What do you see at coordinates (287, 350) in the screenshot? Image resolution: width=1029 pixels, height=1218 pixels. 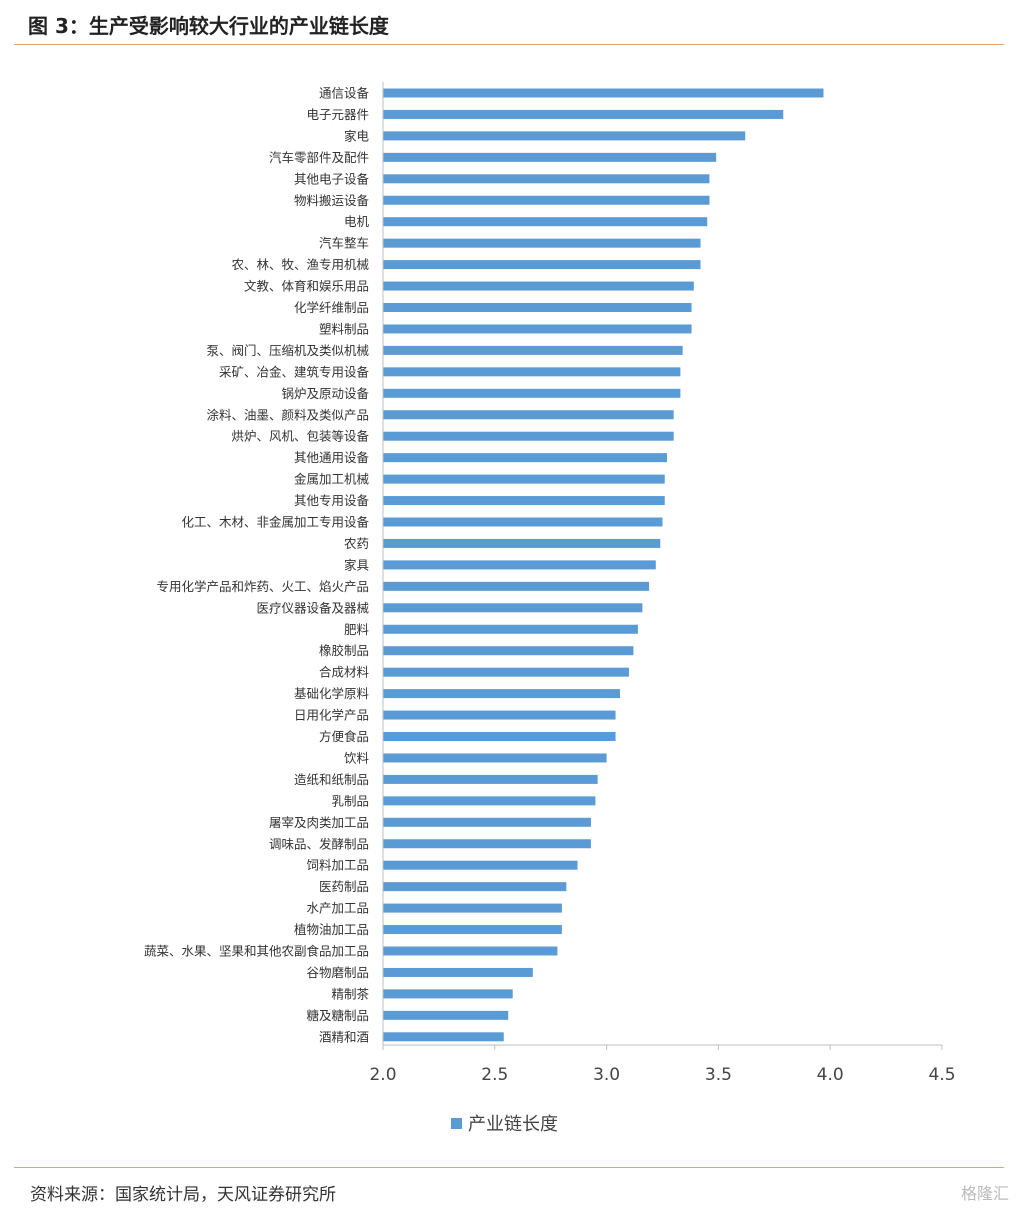 I see `category-label-12: 泵、阀门、压缩机及类似机械` at bounding box center [287, 350].